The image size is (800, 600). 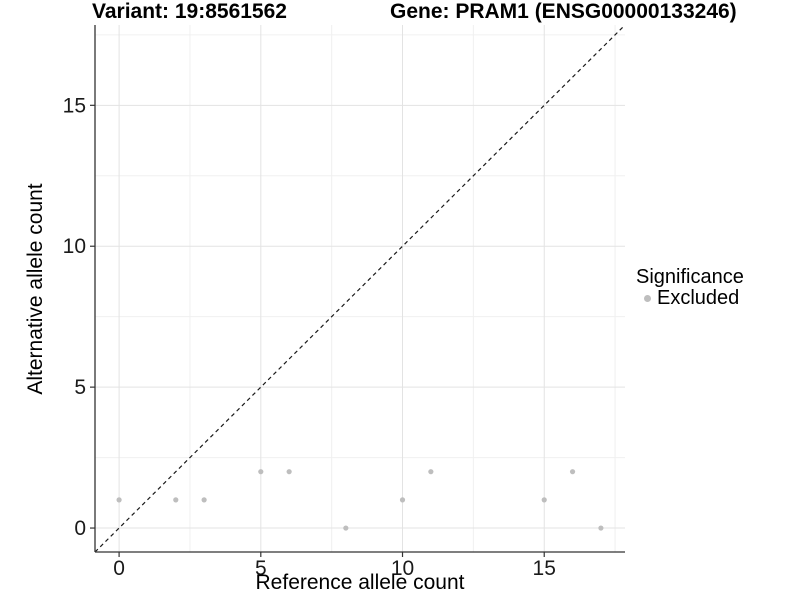 I want to click on y-axis-title: Alternative allele count, so click(x=35, y=289).